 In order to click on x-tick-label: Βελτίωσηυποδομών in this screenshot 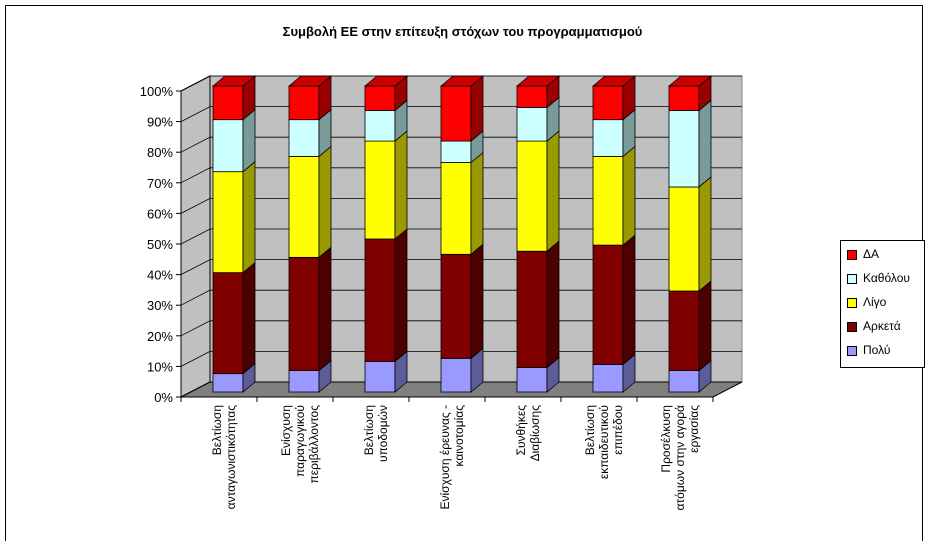, I will do `click(376, 433)`.